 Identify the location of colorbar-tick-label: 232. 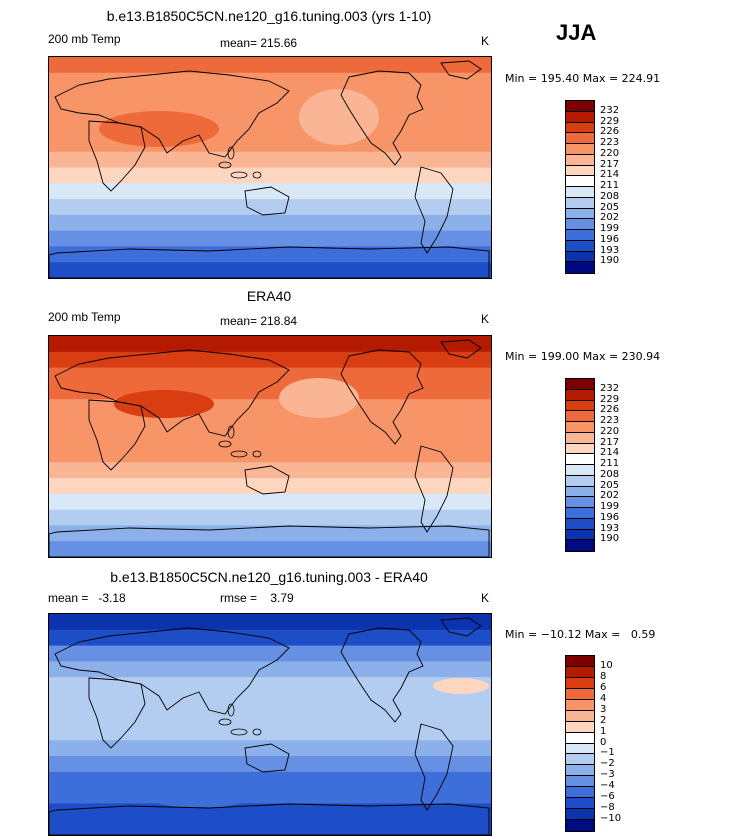
(610, 388).